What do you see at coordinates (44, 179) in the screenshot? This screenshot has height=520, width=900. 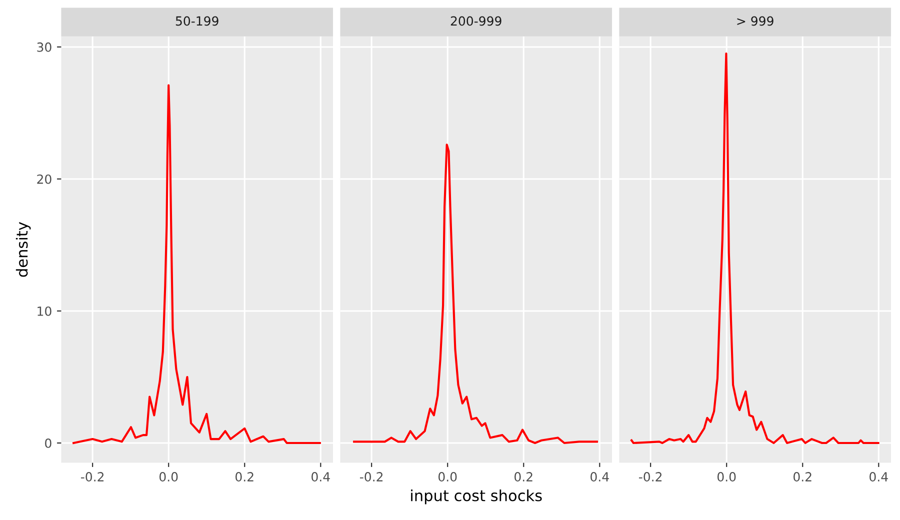 I see `y-tick-label: 20` at bounding box center [44, 179].